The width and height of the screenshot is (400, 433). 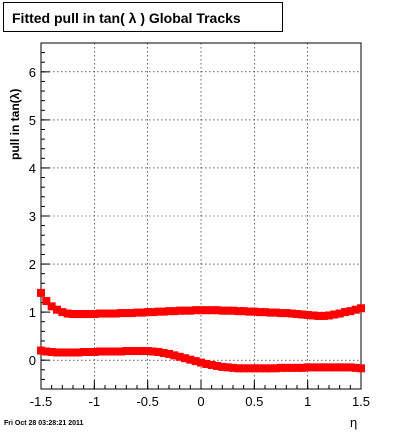 What do you see at coordinates (147, 401) in the screenshot?
I see `x-tick-label: -0.5` at bounding box center [147, 401].